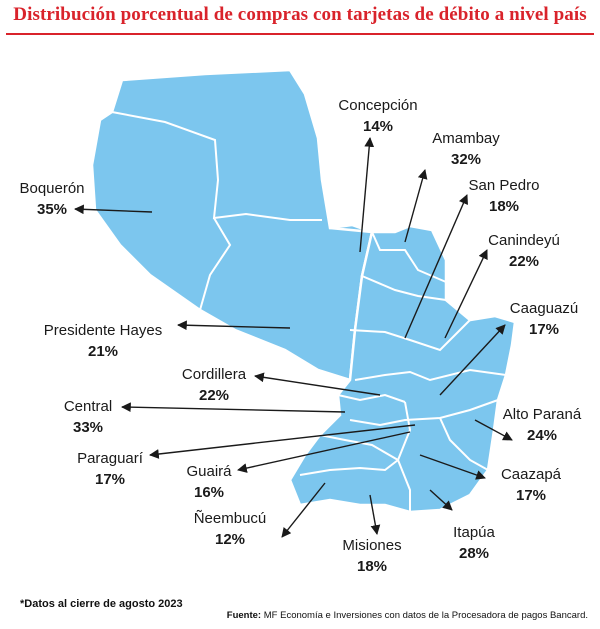 The width and height of the screenshot is (600, 629). Describe the element at coordinates (524, 251) in the screenshot. I see `label-canindeyu: Canindeyú 22%` at that location.